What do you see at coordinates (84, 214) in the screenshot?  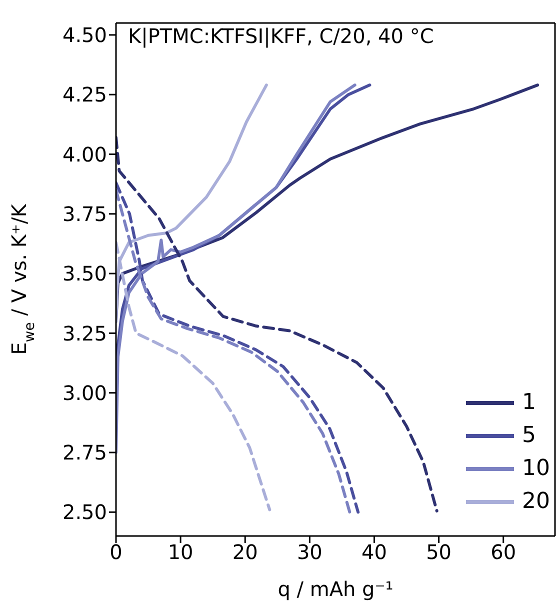 I see `y-tick-label: 3.75` at bounding box center [84, 214].